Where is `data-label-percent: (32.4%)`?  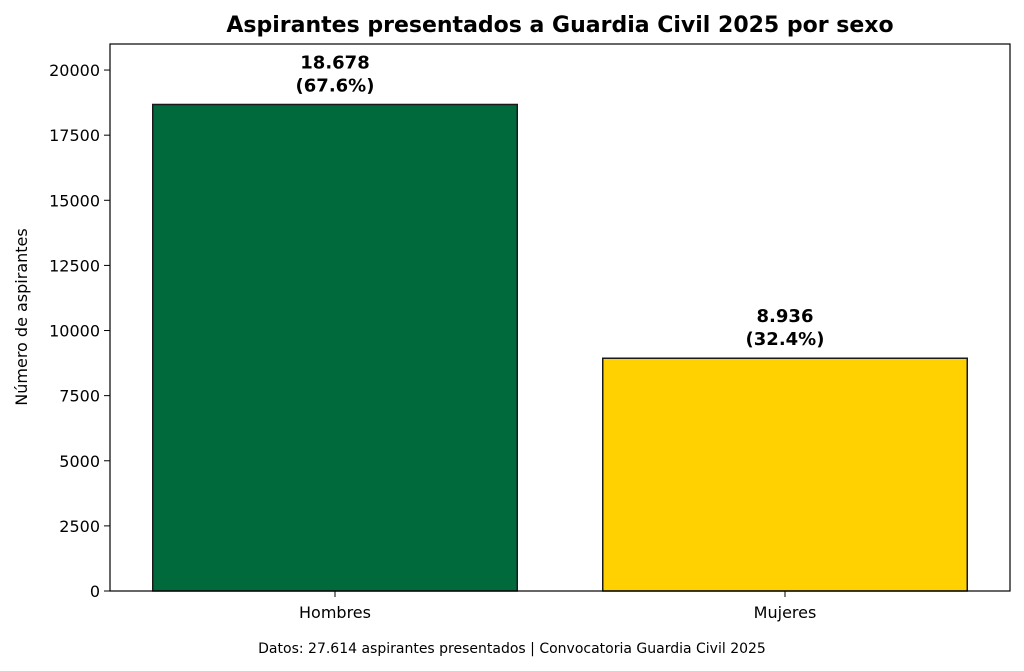 data-label-percent: (32.4%) is located at coordinates (785, 339).